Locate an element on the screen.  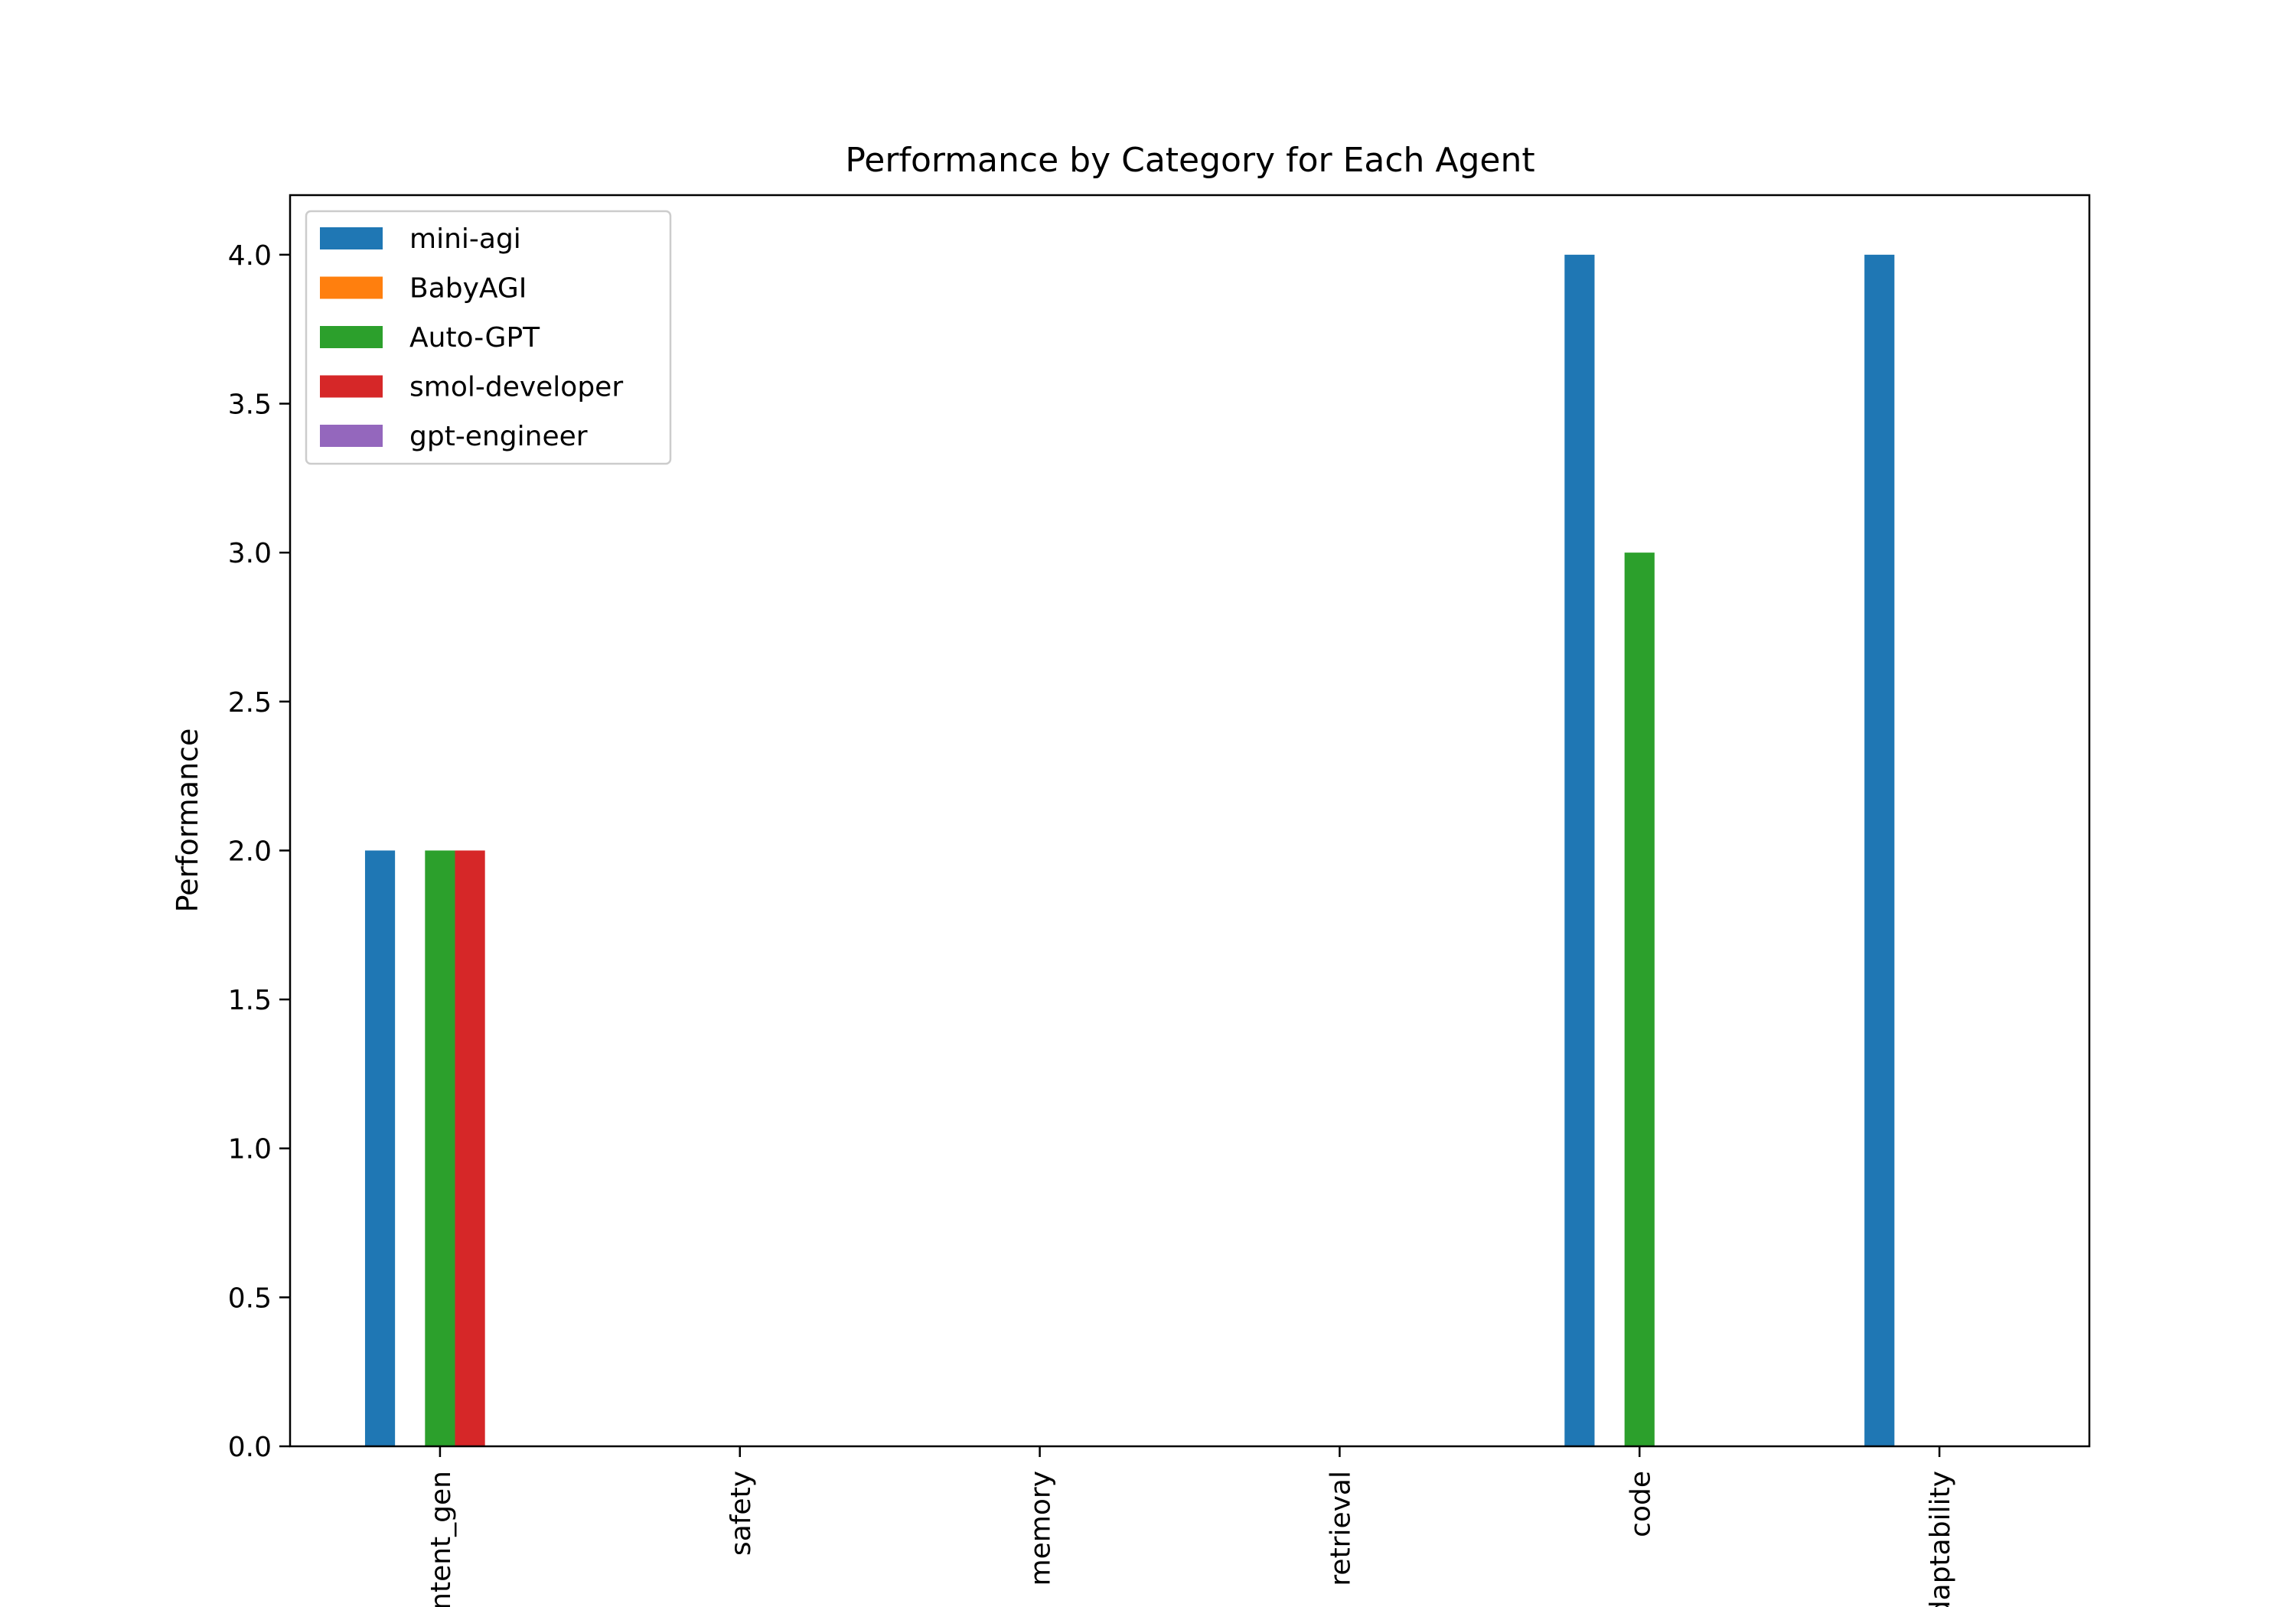
bar-Auto-GPT-content_gen is located at coordinates (440, 1148).